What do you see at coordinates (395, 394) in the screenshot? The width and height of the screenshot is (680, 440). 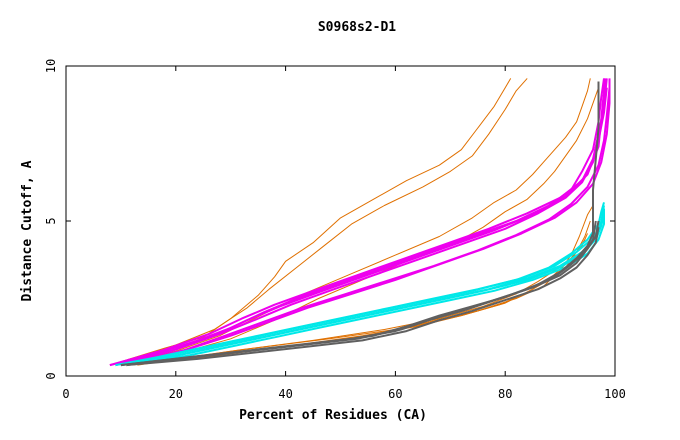 I see `x-tick-label-60: 60` at bounding box center [395, 394].